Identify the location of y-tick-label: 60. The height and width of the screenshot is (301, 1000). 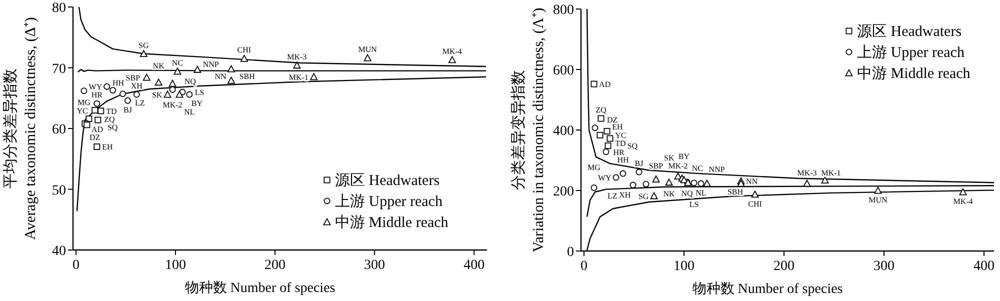
(59, 130).